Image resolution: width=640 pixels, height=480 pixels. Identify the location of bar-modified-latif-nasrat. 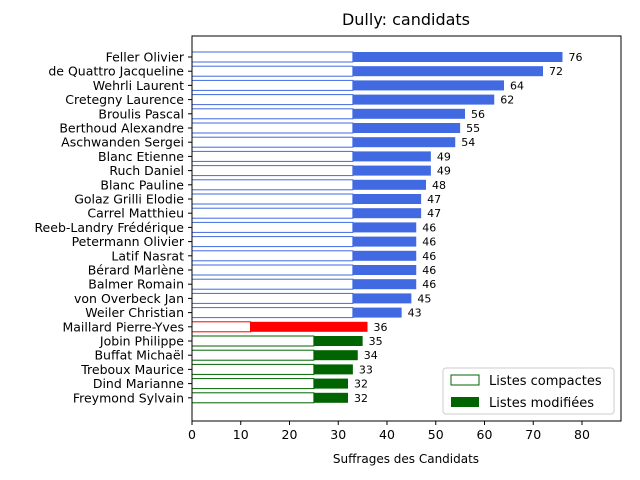
(384, 255).